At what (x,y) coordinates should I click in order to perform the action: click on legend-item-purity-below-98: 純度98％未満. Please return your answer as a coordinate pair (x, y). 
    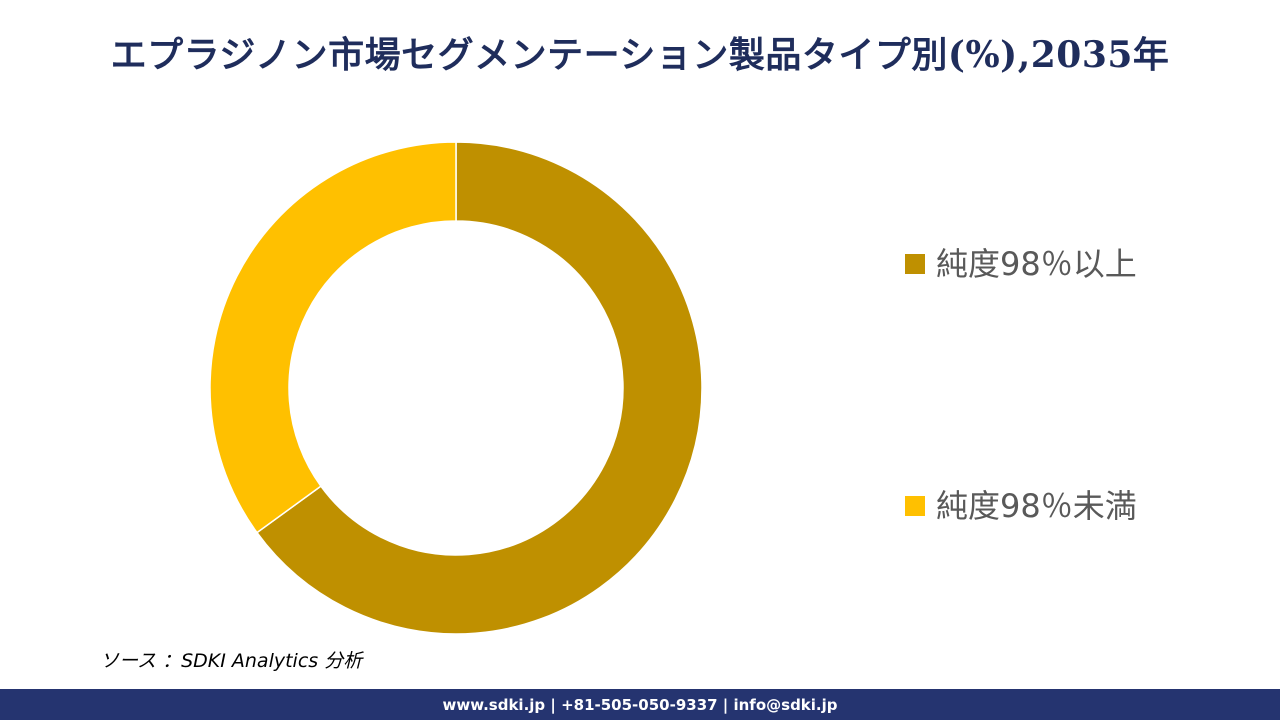
    Looking at the image, I should click on (1021, 506).